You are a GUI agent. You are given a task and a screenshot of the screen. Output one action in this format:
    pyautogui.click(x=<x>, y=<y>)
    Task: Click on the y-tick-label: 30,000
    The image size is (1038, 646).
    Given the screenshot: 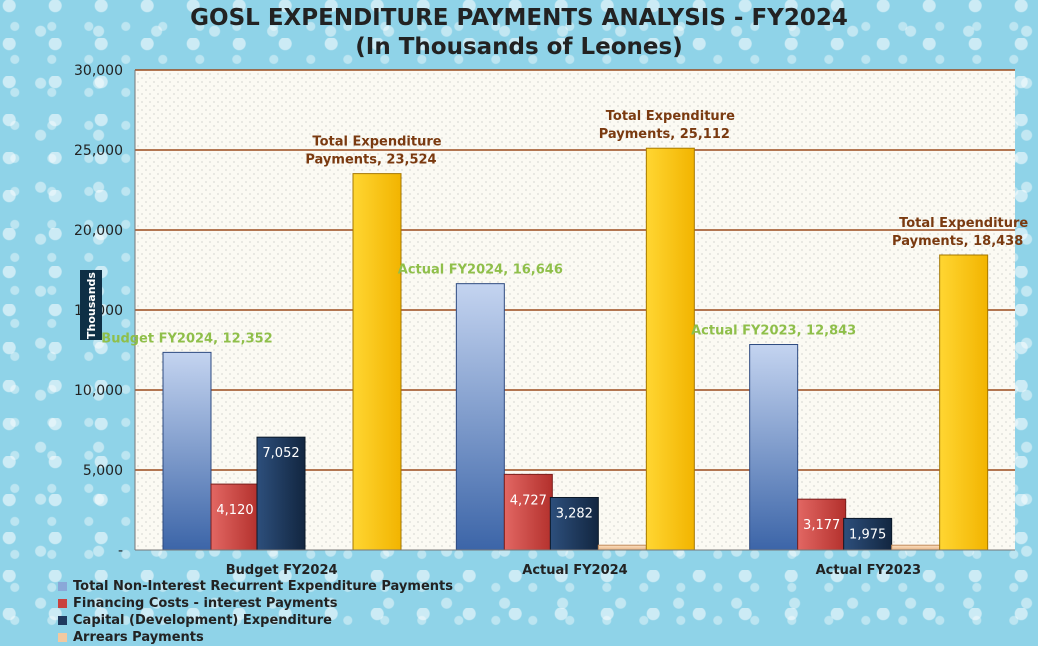 What is the action you would take?
    pyautogui.click(x=98, y=71)
    